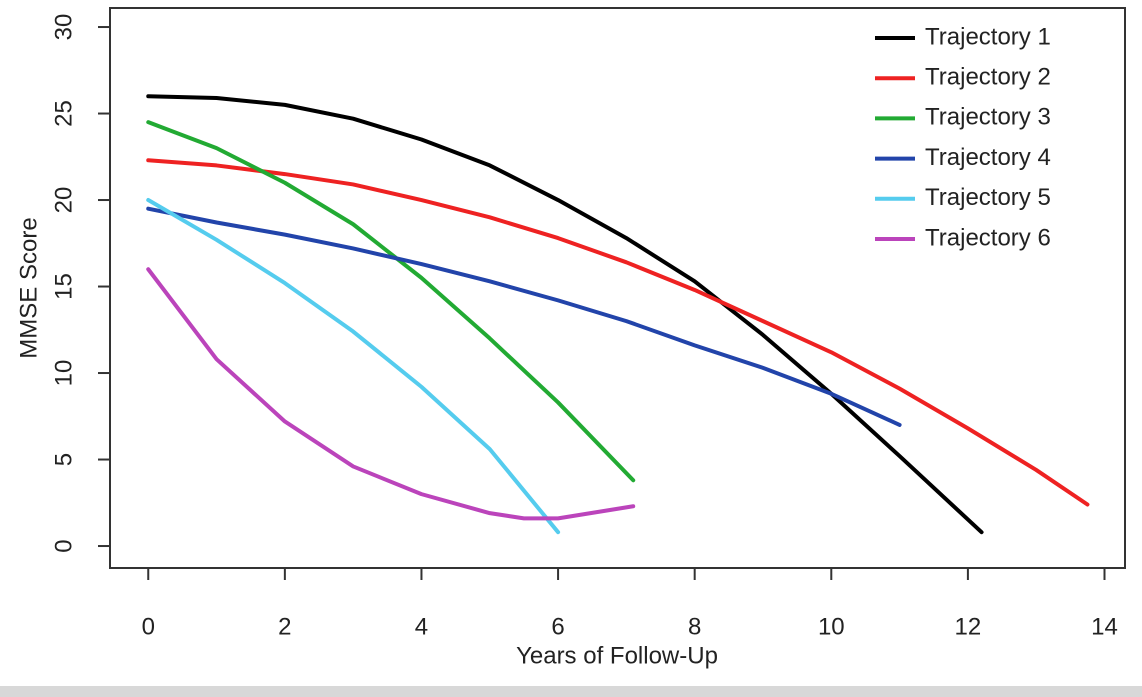 This screenshot has height=697, width=1142. What do you see at coordinates (63, 459) in the screenshot?
I see `y-tick-label: 5` at bounding box center [63, 459].